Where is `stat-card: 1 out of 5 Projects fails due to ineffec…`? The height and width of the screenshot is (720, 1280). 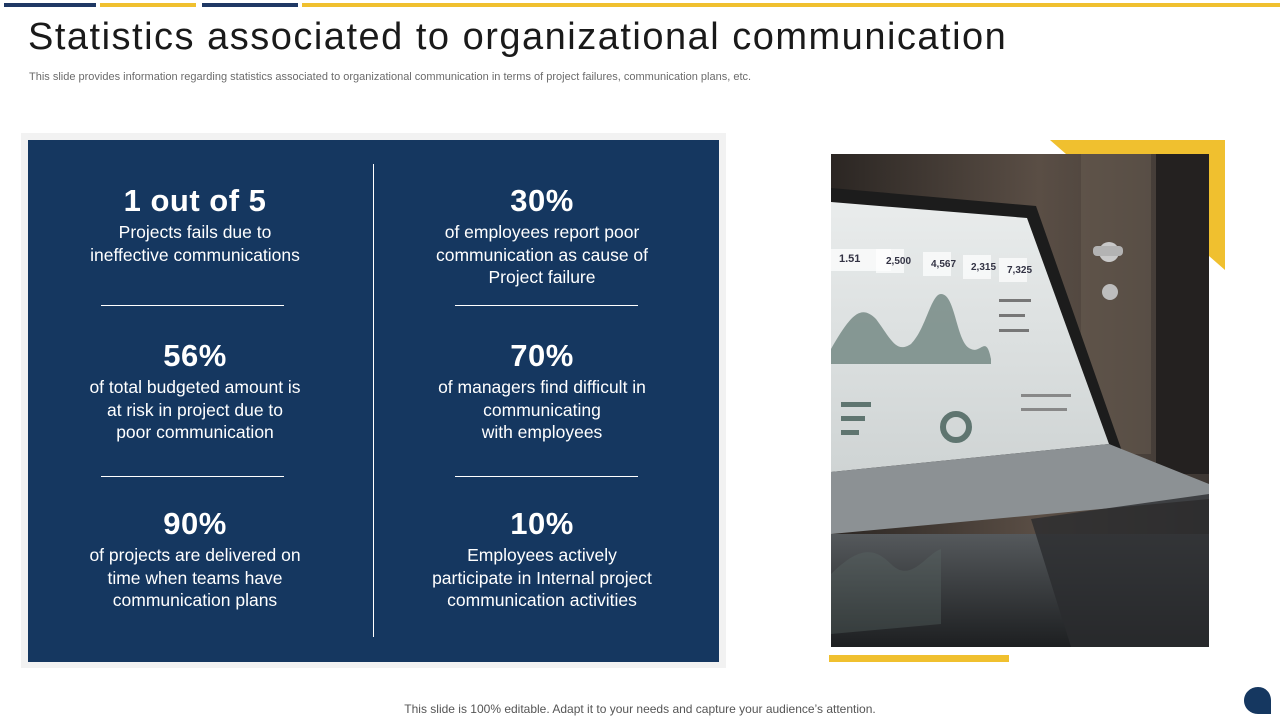 stat-card: 1 out of 5 Projects fails due to ineffec… is located at coordinates (195, 224).